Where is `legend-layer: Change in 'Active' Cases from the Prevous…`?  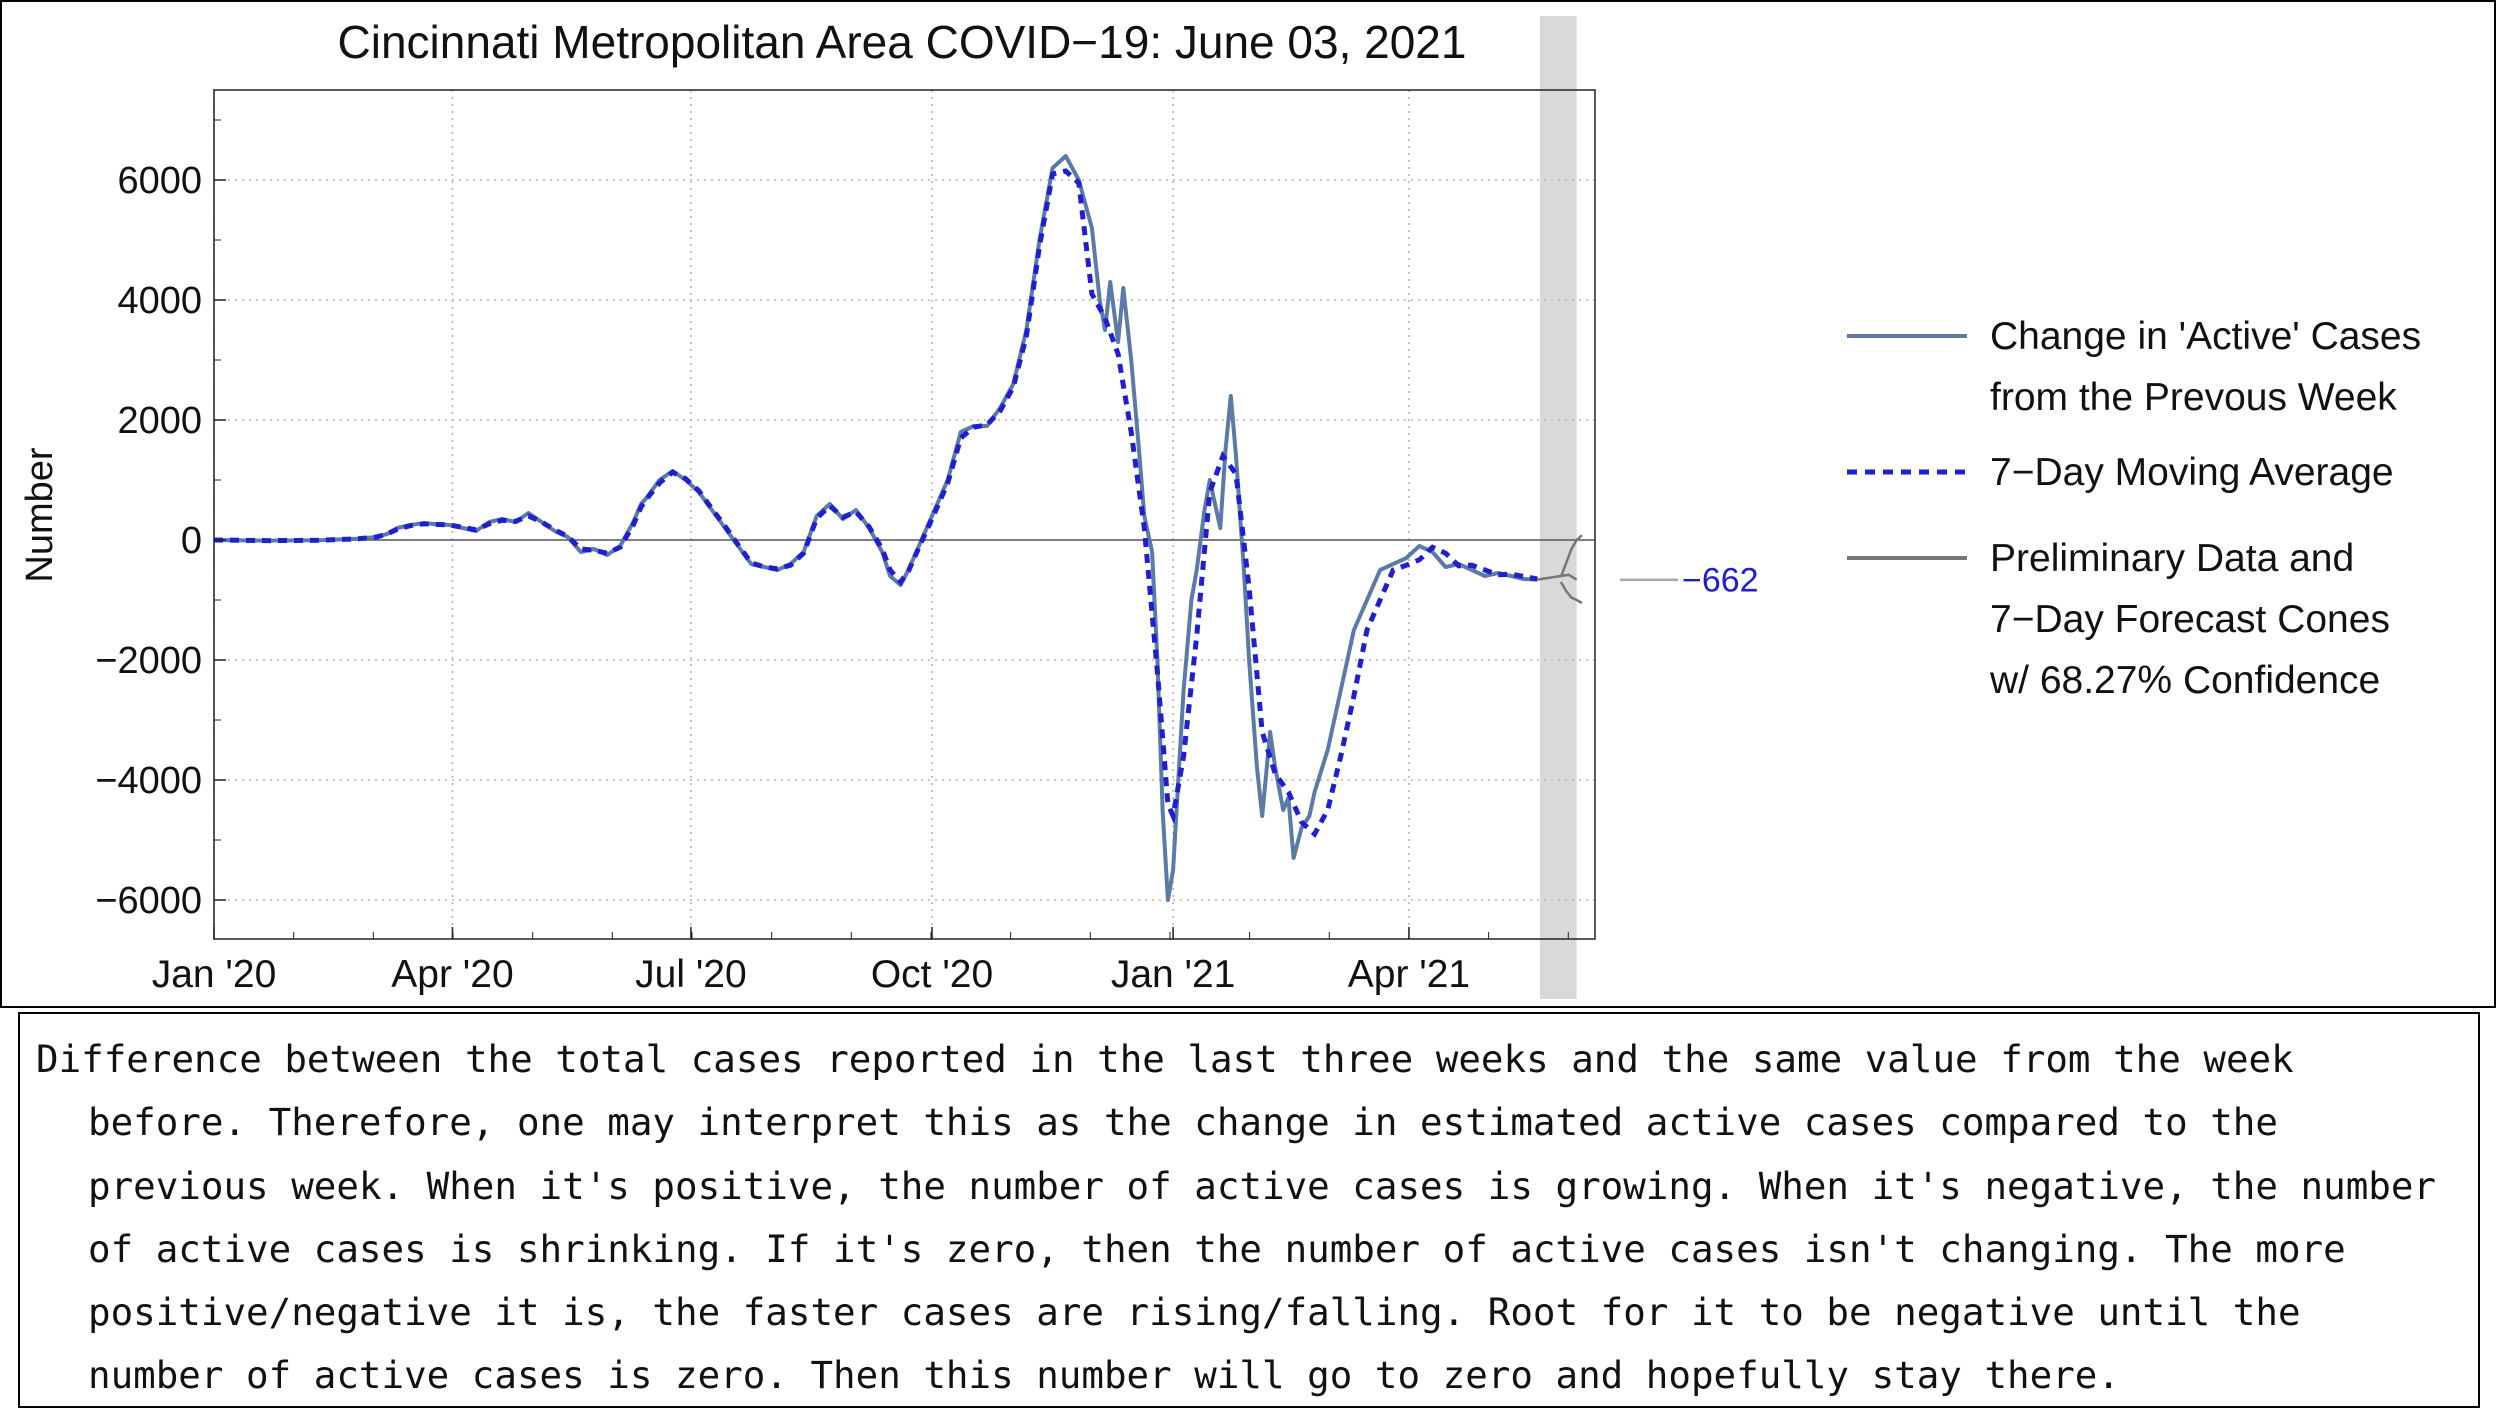 legend-layer: Change in 'Active' Cases from the Prevous… is located at coordinates (2134, 508).